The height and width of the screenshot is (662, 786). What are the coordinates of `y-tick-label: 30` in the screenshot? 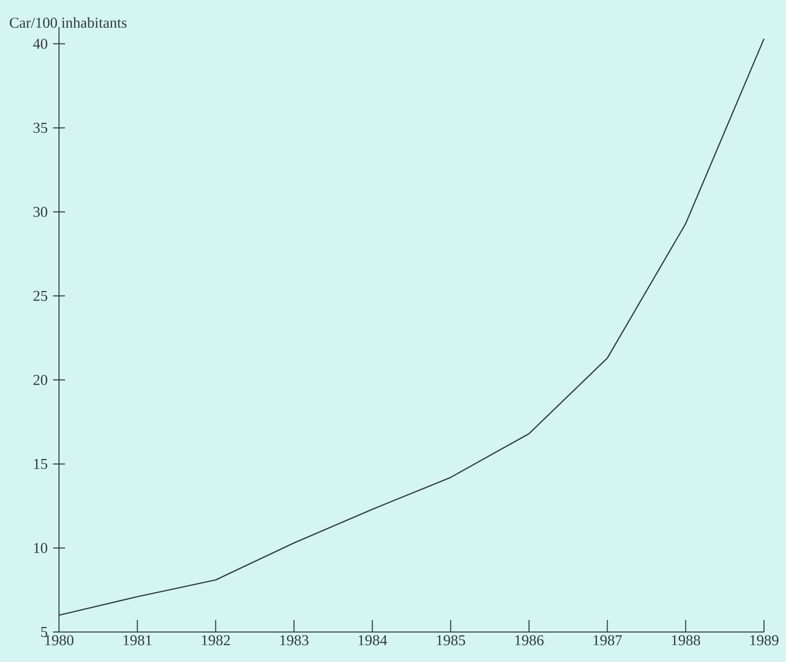 It's located at (41, 211).